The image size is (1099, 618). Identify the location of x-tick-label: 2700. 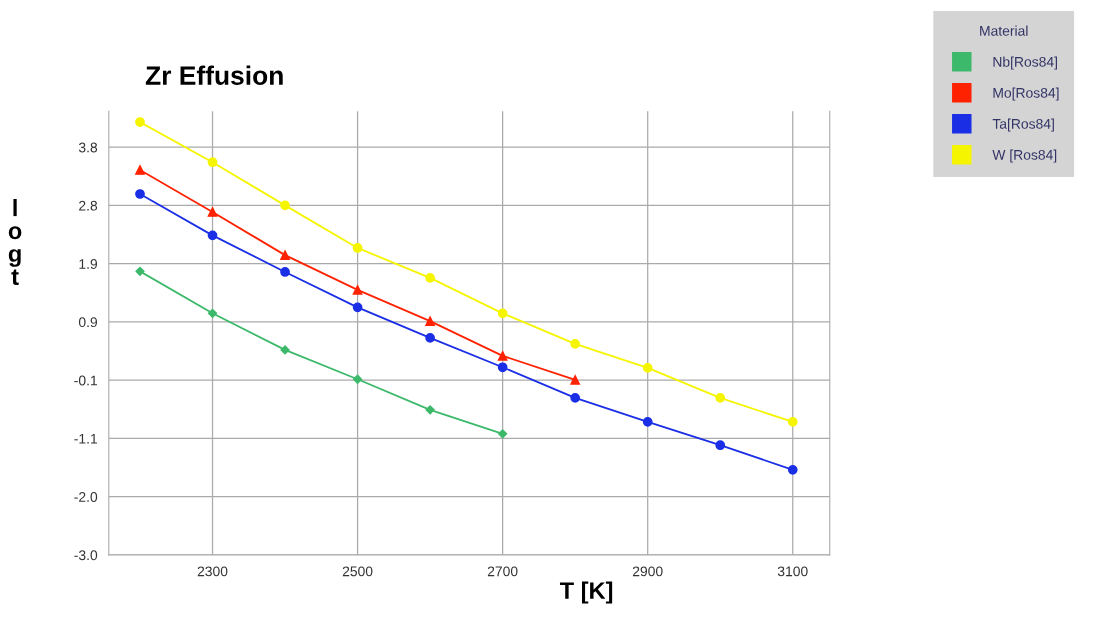
(502, 571).